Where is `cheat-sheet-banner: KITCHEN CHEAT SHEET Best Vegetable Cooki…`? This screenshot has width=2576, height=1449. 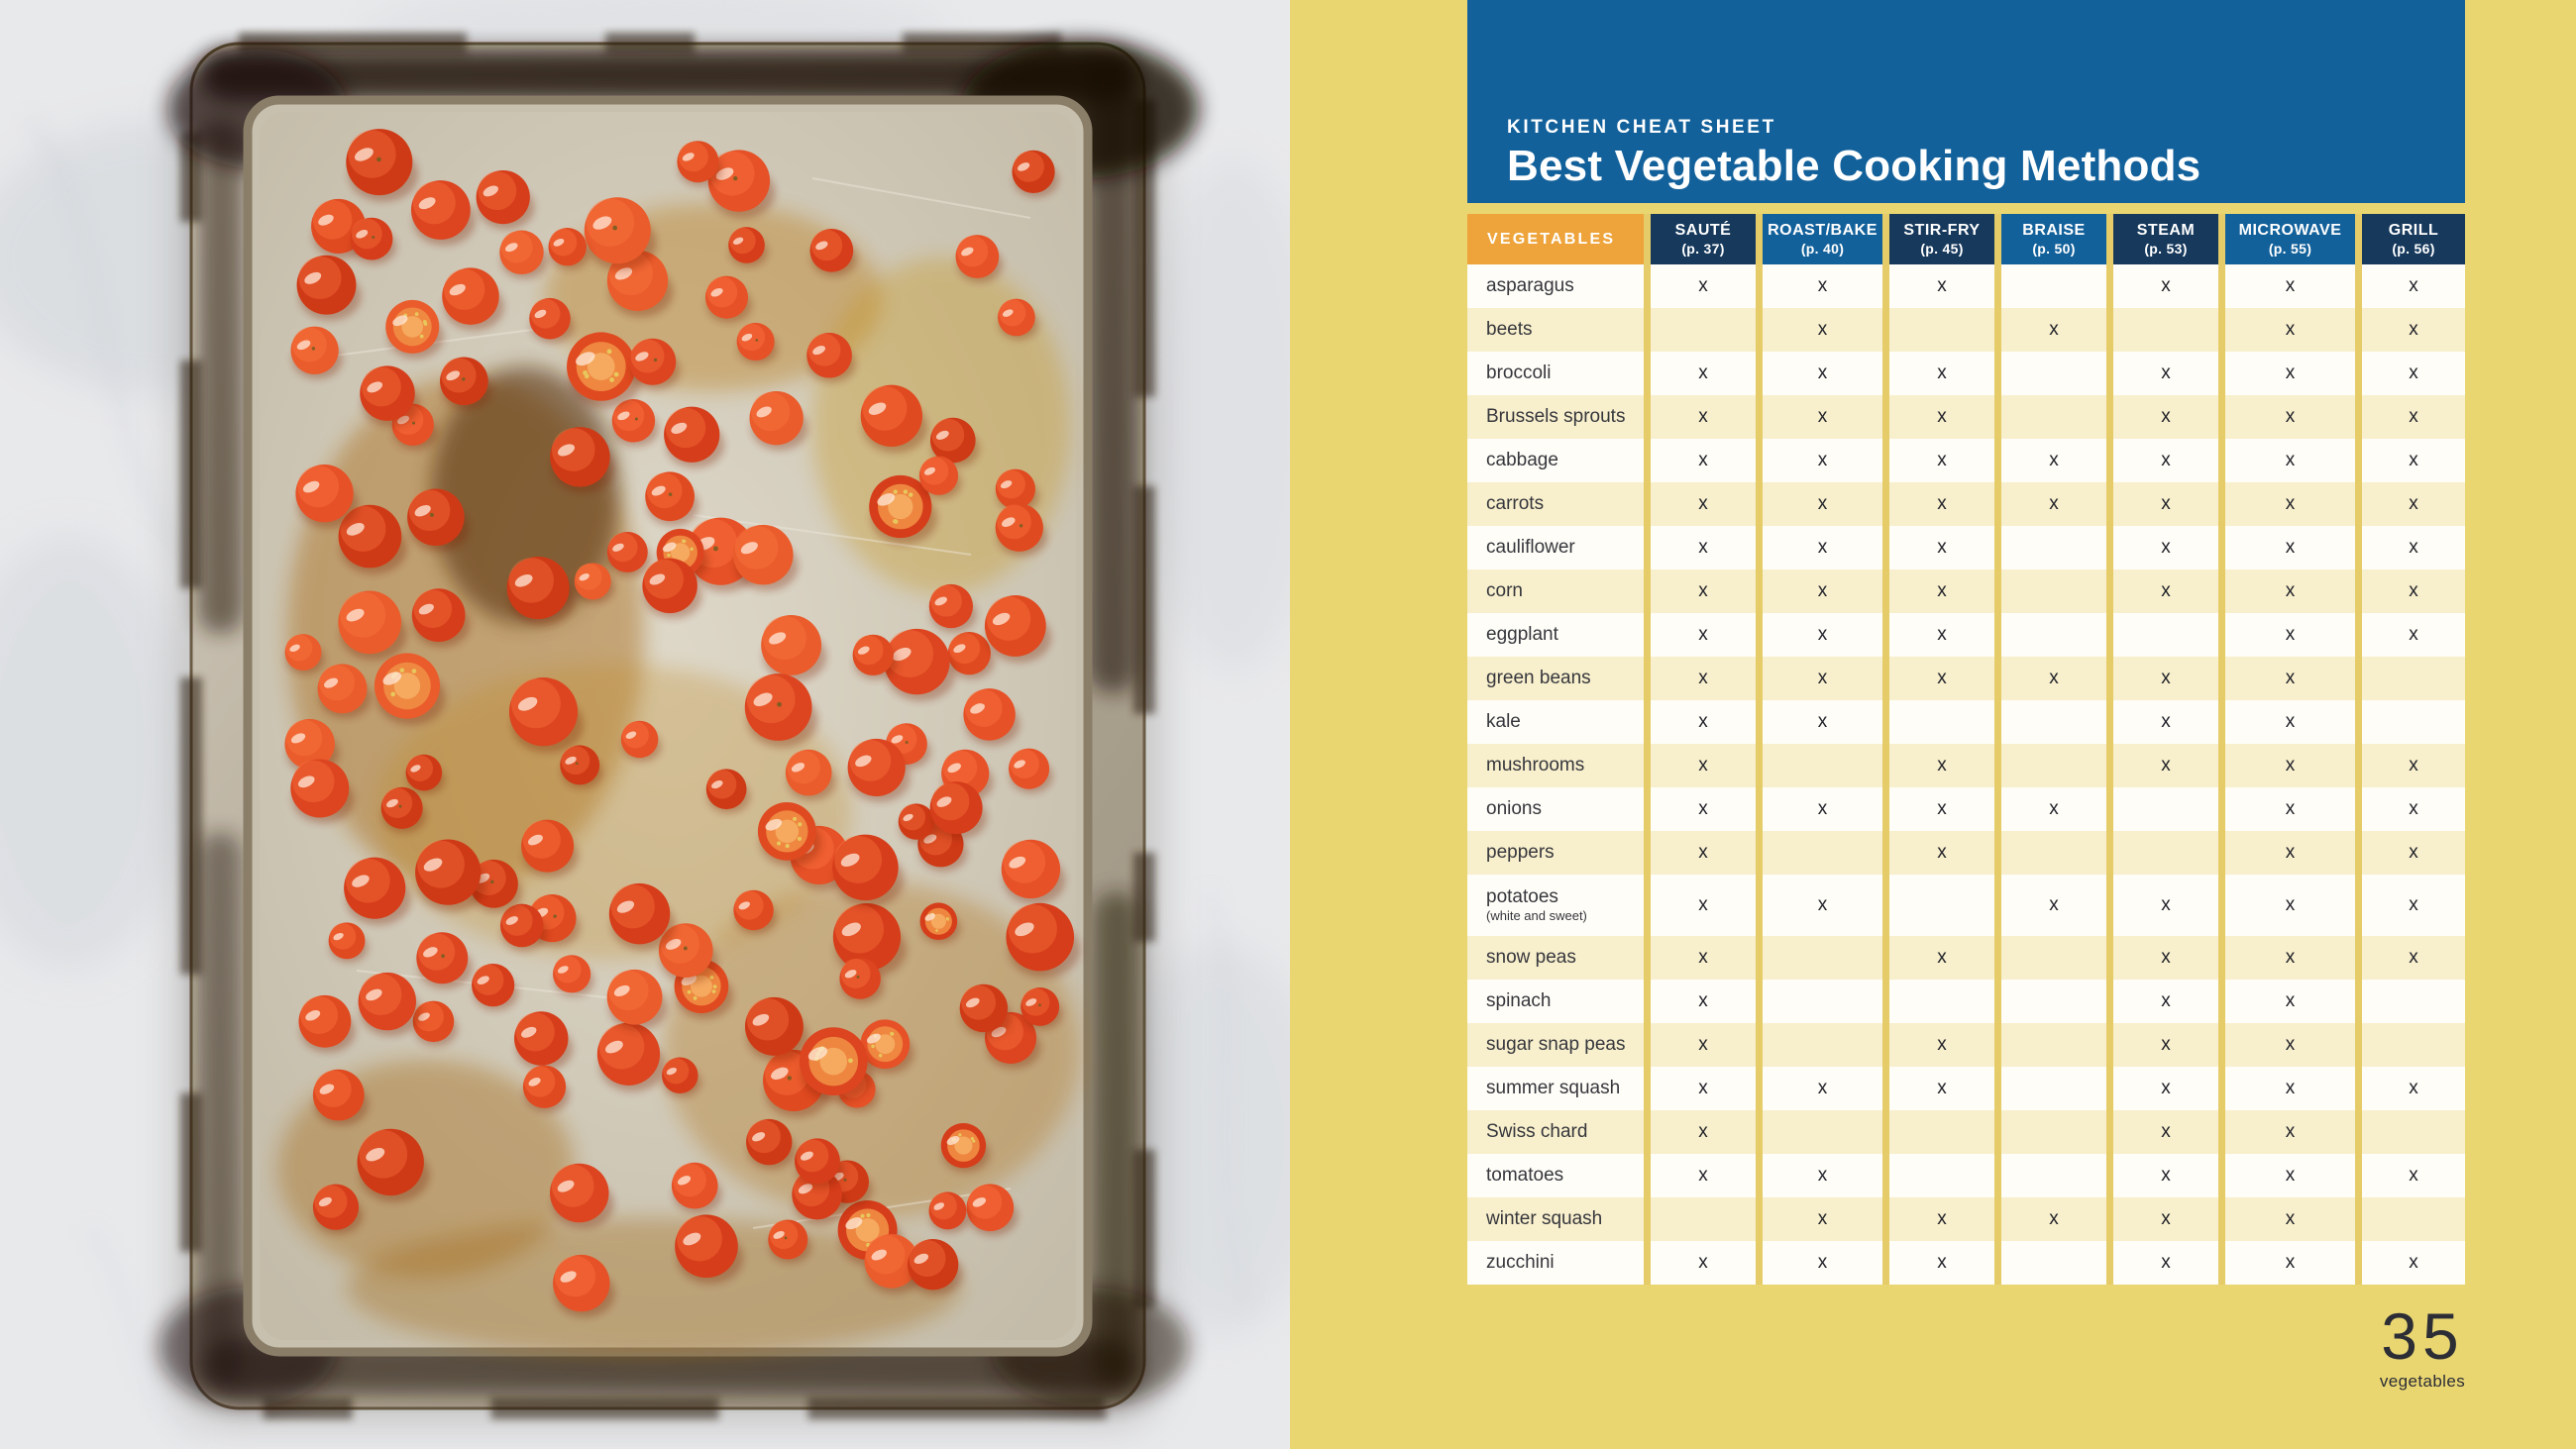
cheat-sheet-banner: KITCHEN CHEAT SHEET Best Vegetable Cooki… is located at coordinates (1966, 101).